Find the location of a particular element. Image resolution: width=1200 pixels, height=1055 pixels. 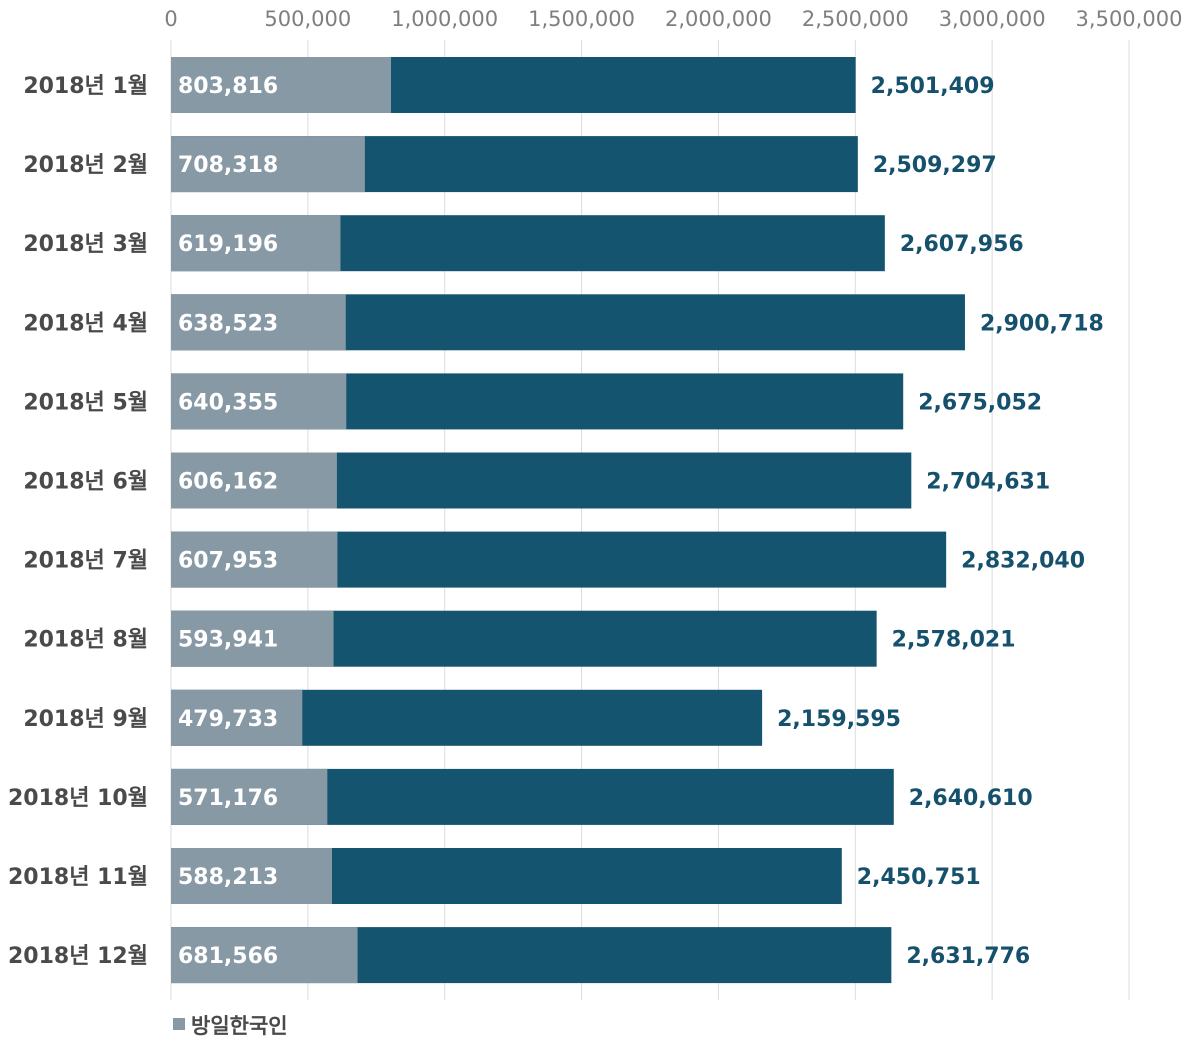

total-value-label: 2,640,610 is located at coordinates (971, 798).